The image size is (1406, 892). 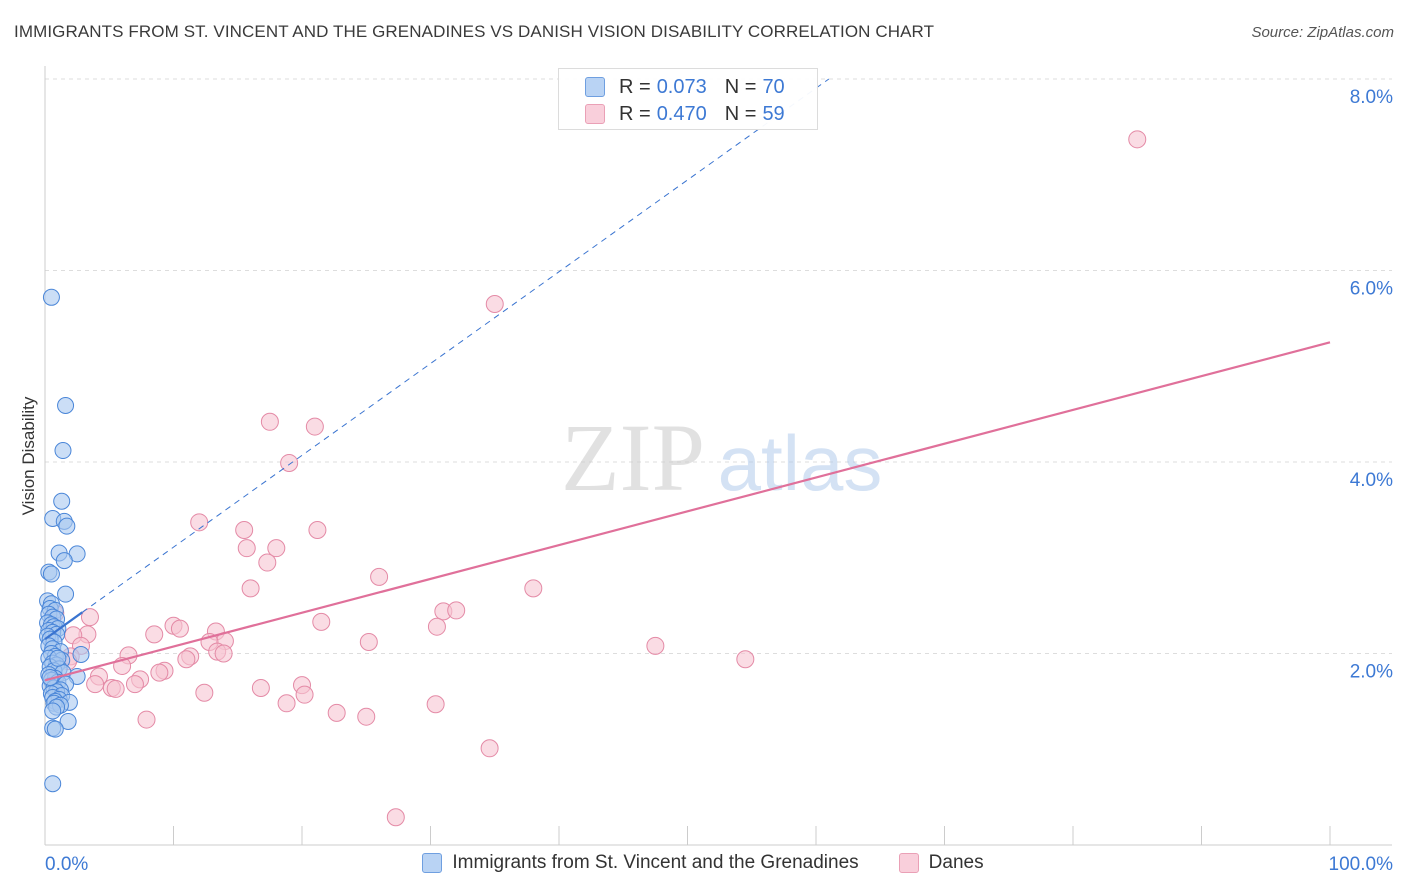 I want to click on watermark-atlas: atlas, so click(x=800, y=463).